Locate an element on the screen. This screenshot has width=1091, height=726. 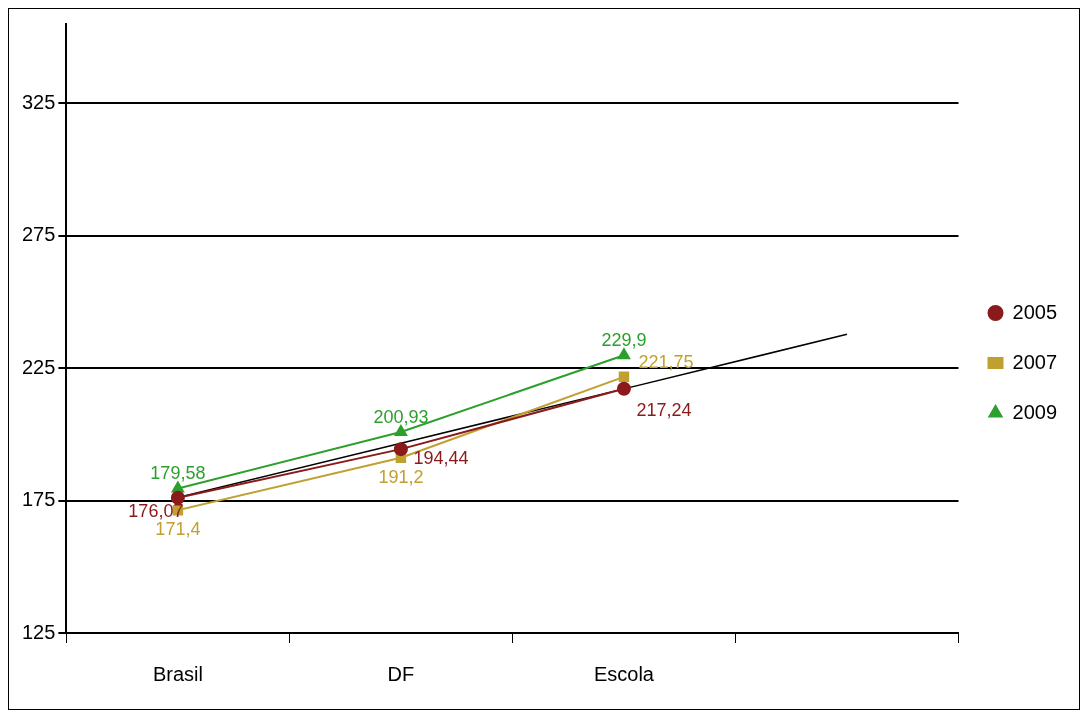
data-label: 176,07 is located at coordinates (156, 510).